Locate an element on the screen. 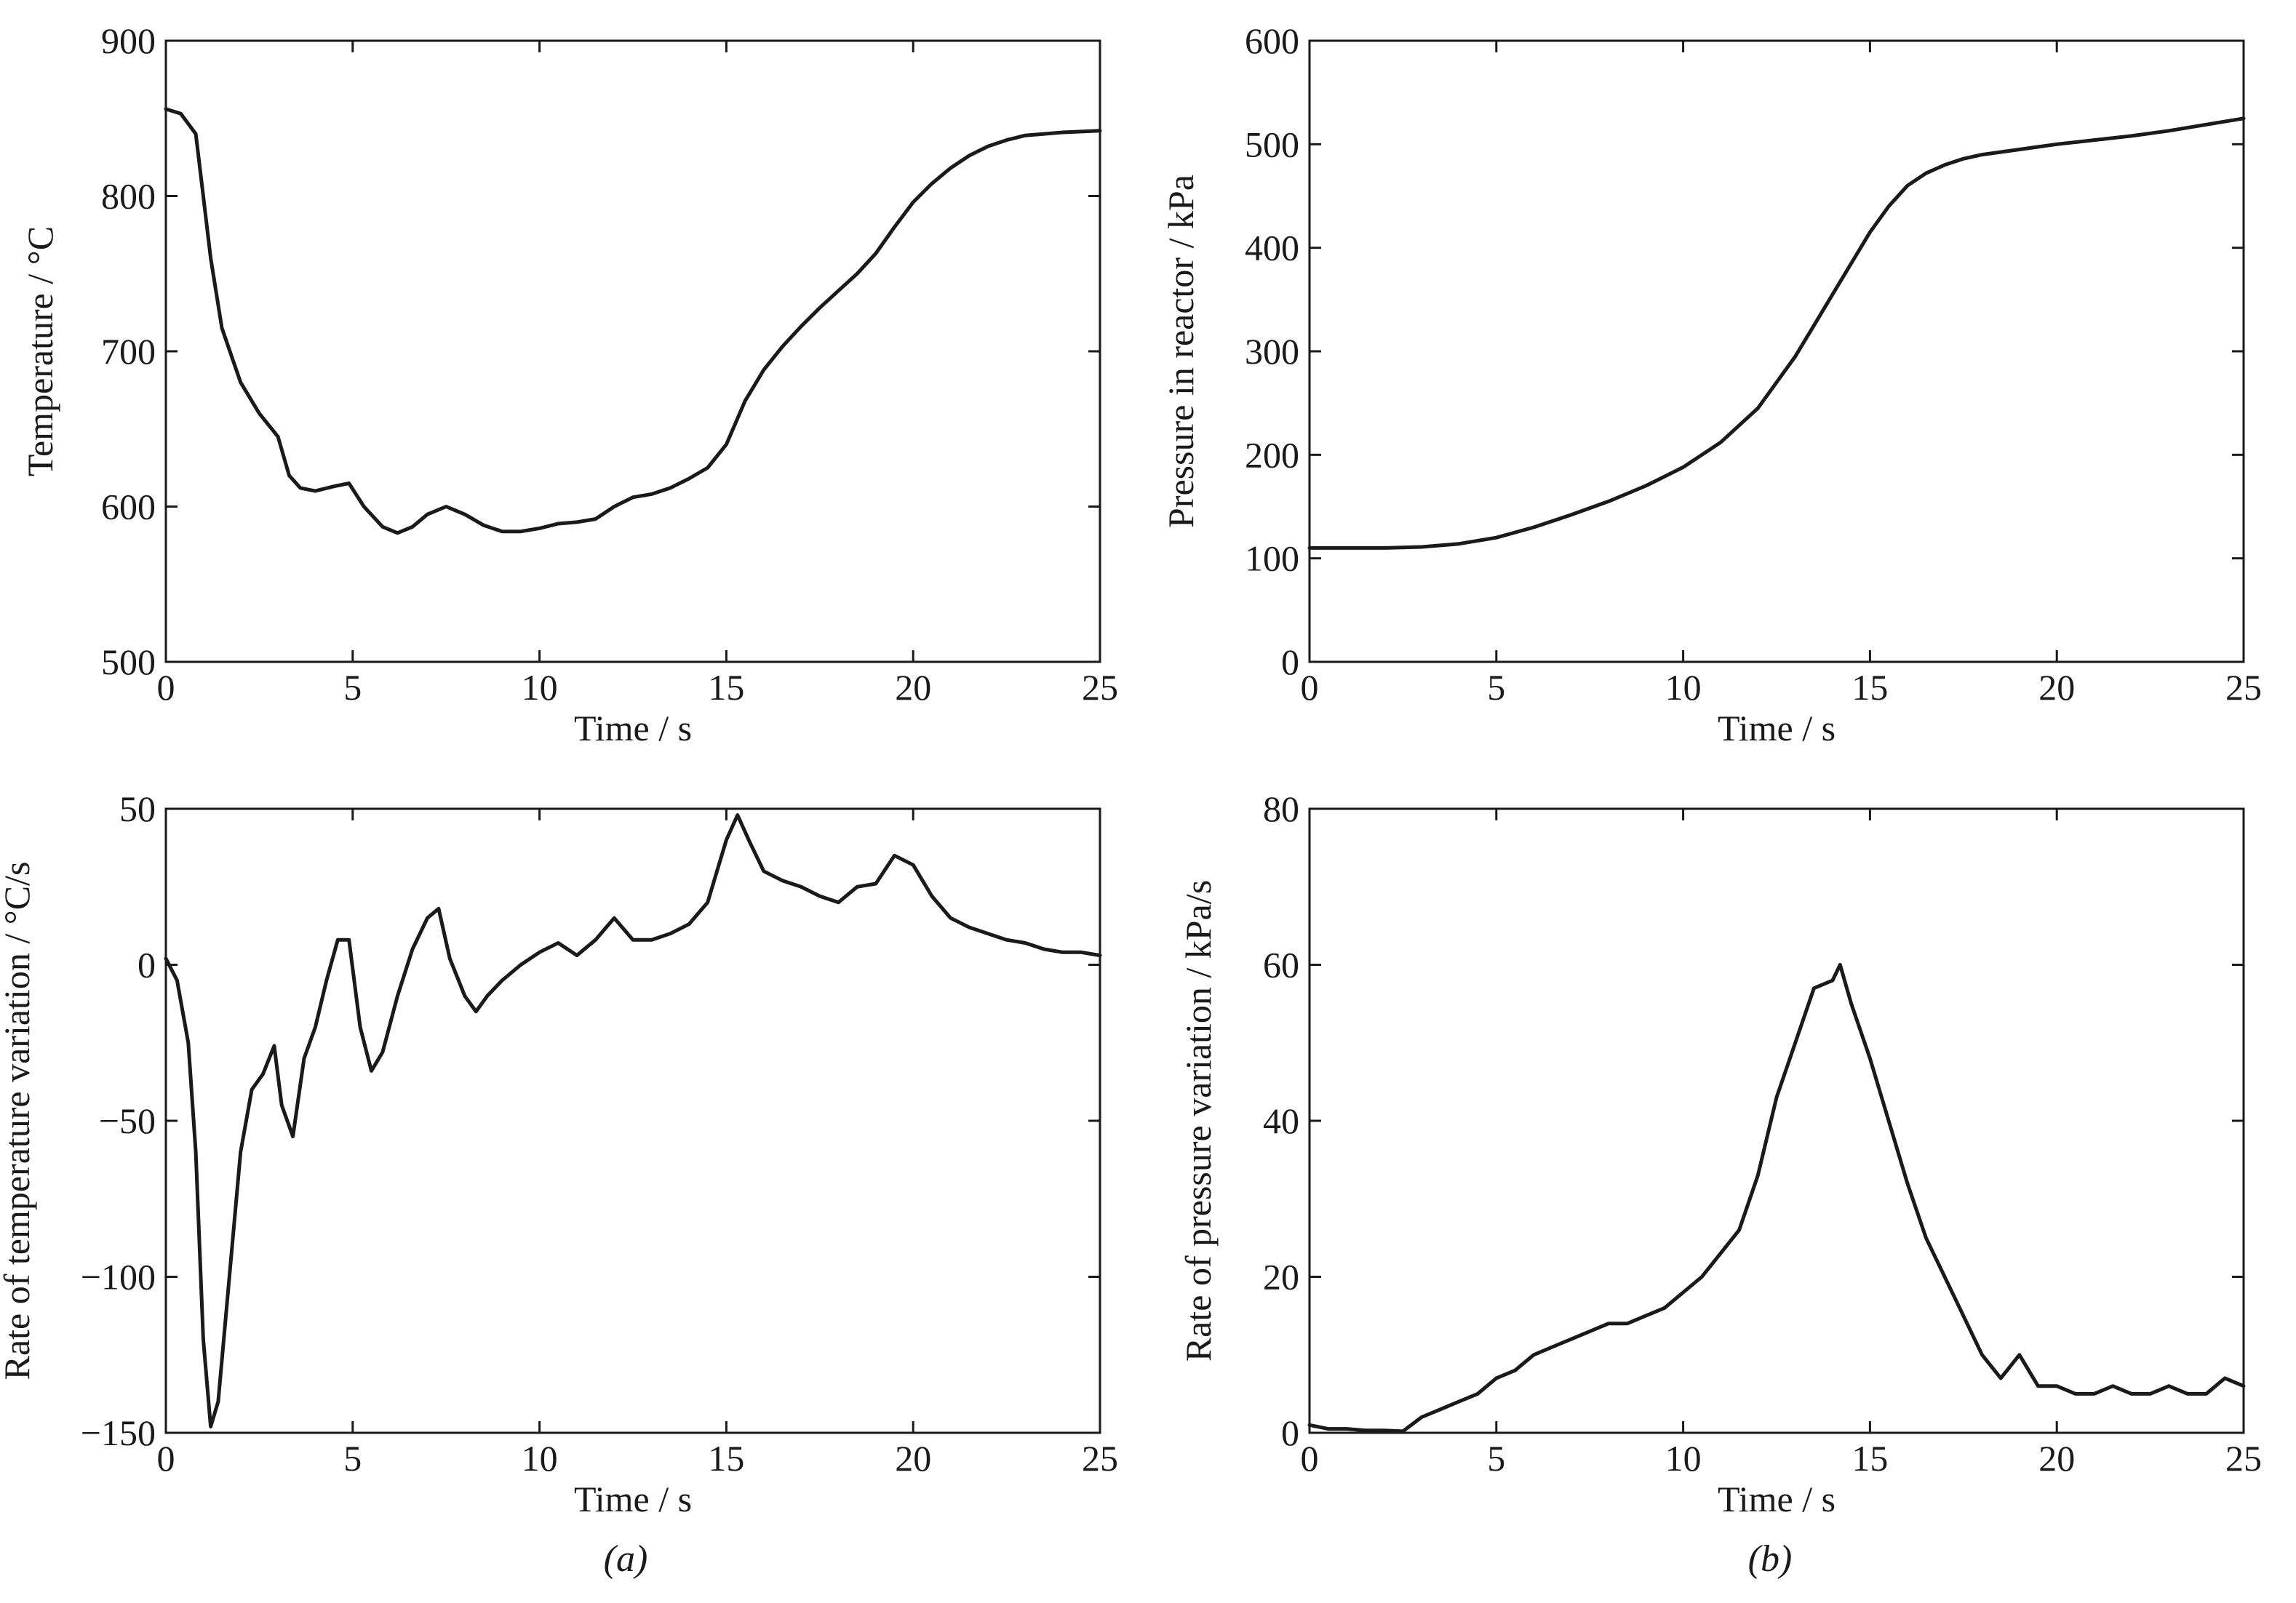  y-tick-label: 300 is located at coordinates (1272, 351).